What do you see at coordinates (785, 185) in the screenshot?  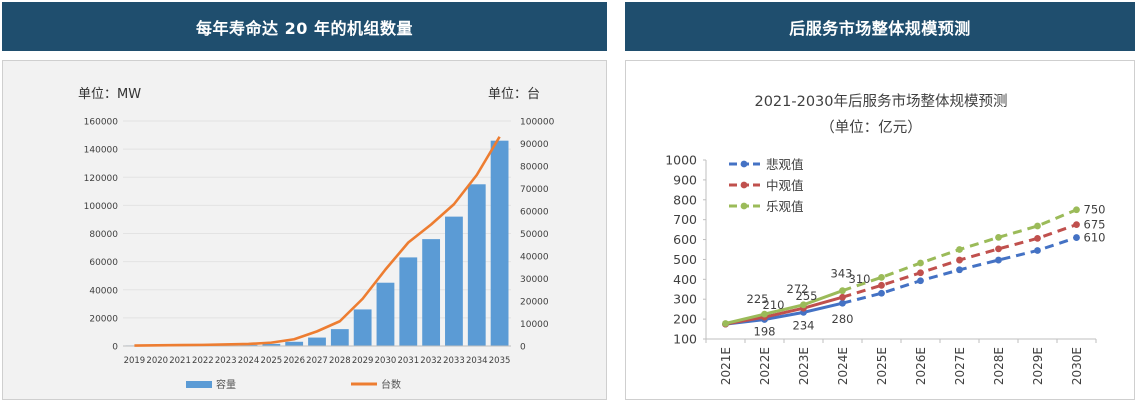 I see `legend-label: 中观值` at bounding box center [785, 185].